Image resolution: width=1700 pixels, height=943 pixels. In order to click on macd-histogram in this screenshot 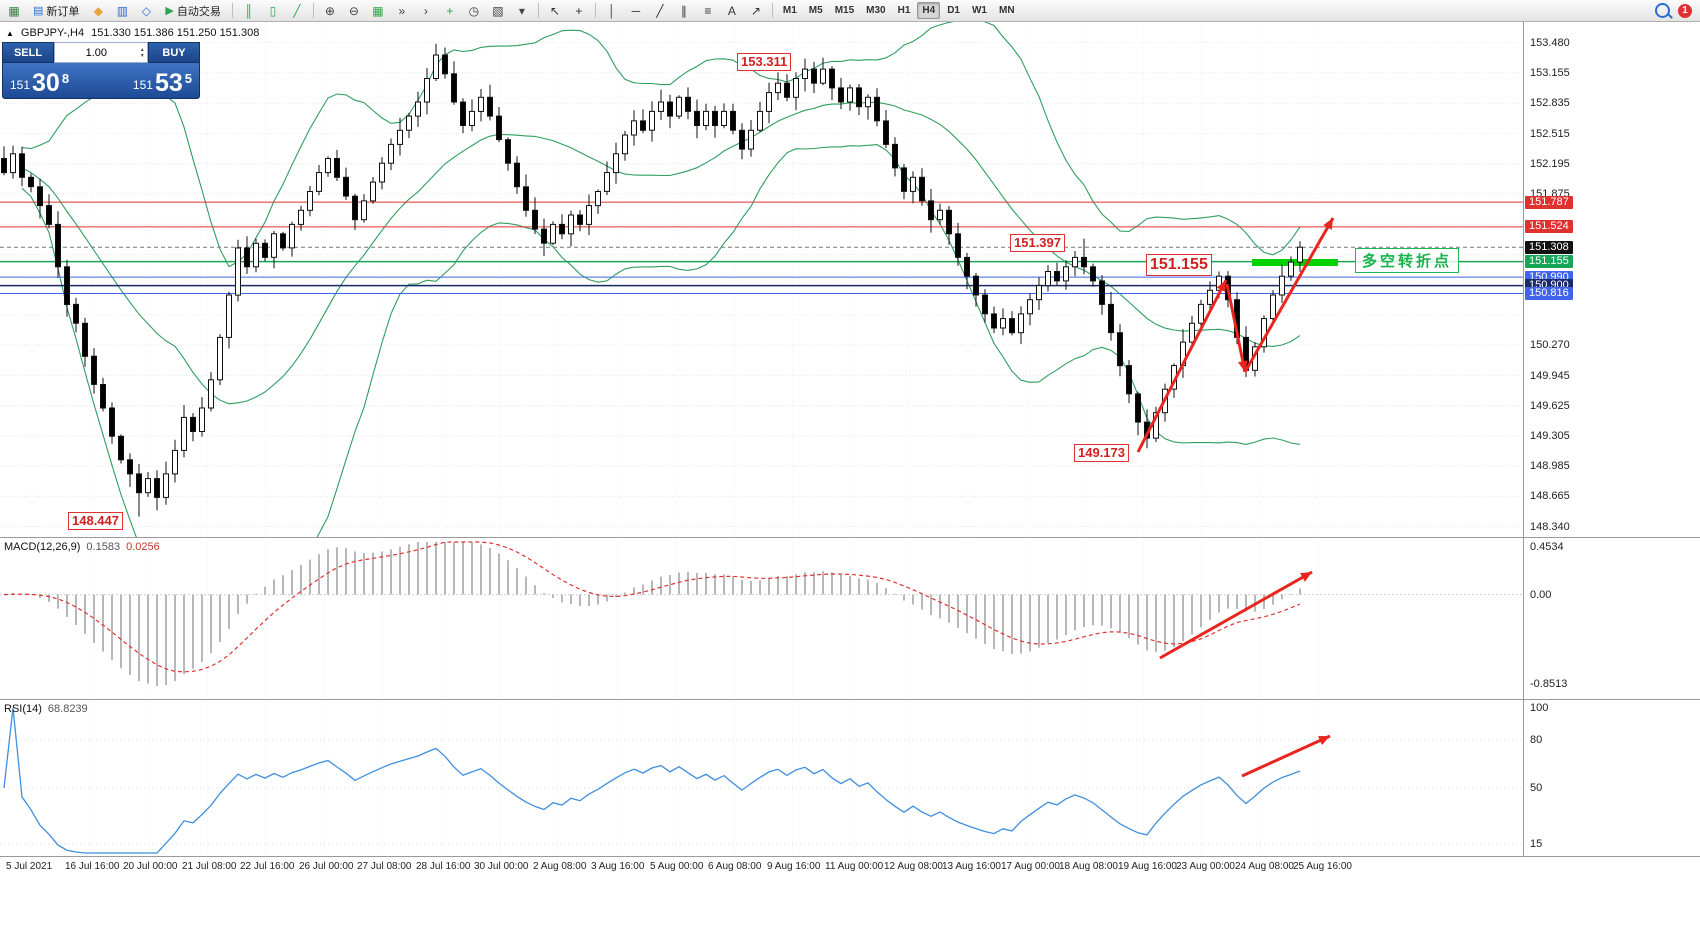, I will do `click(656, 614)`.